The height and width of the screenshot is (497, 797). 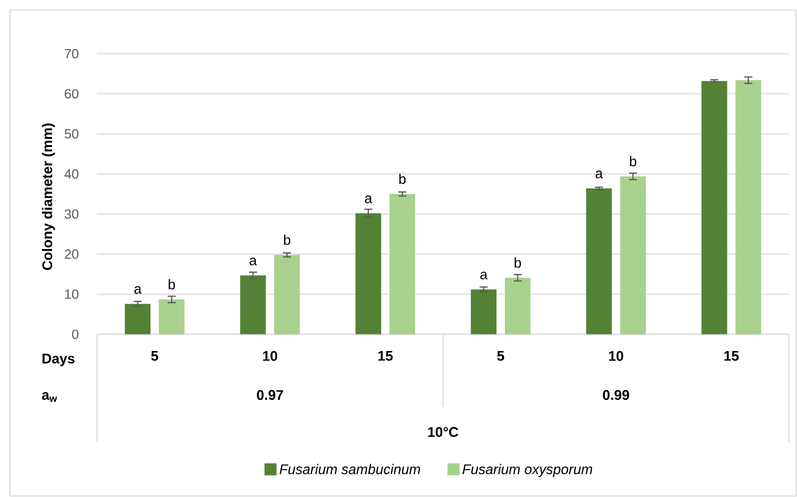 I want to click on text: Days, so click(x=58, y=360).